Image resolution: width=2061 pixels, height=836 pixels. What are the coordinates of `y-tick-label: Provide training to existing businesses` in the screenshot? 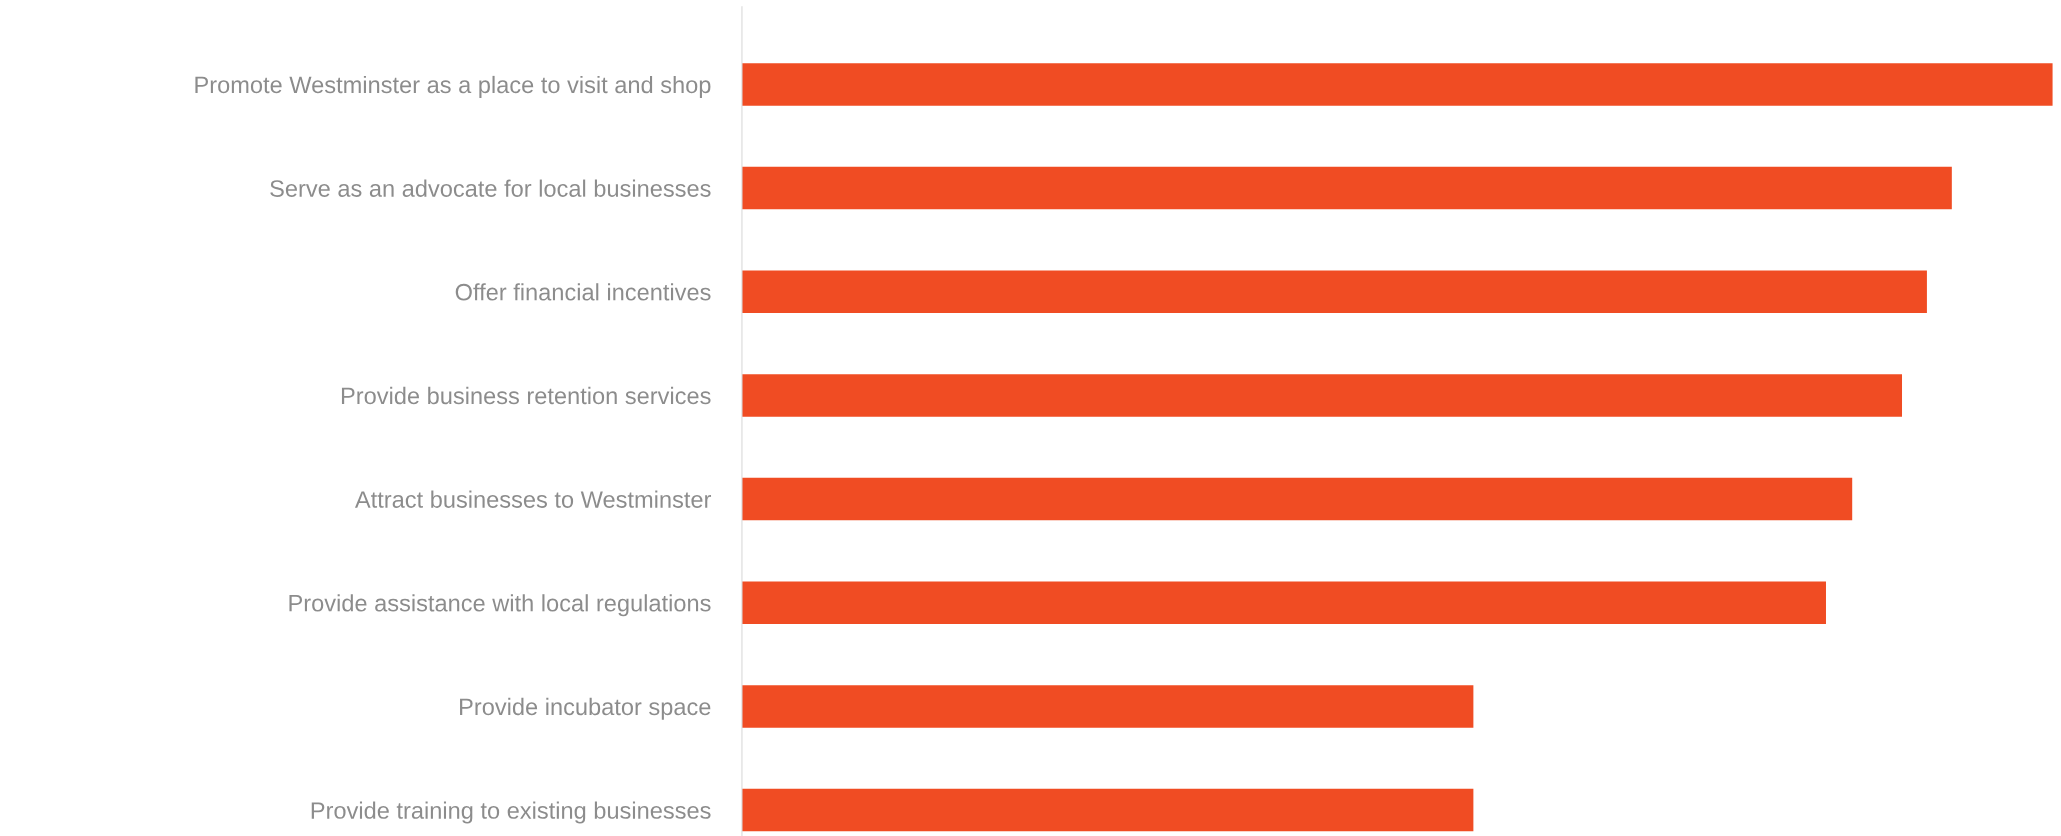 It's located at (511, 812).